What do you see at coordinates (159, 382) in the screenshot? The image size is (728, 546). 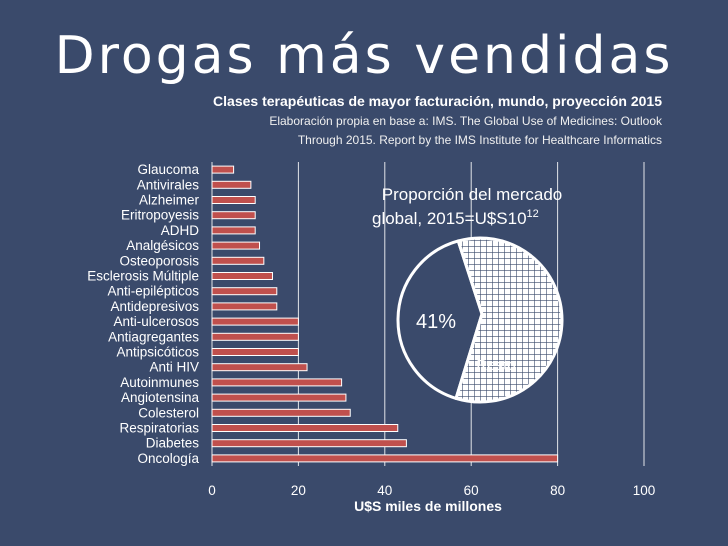 I see `category-label: Autoinmunes` at bounding box center [159, 382].